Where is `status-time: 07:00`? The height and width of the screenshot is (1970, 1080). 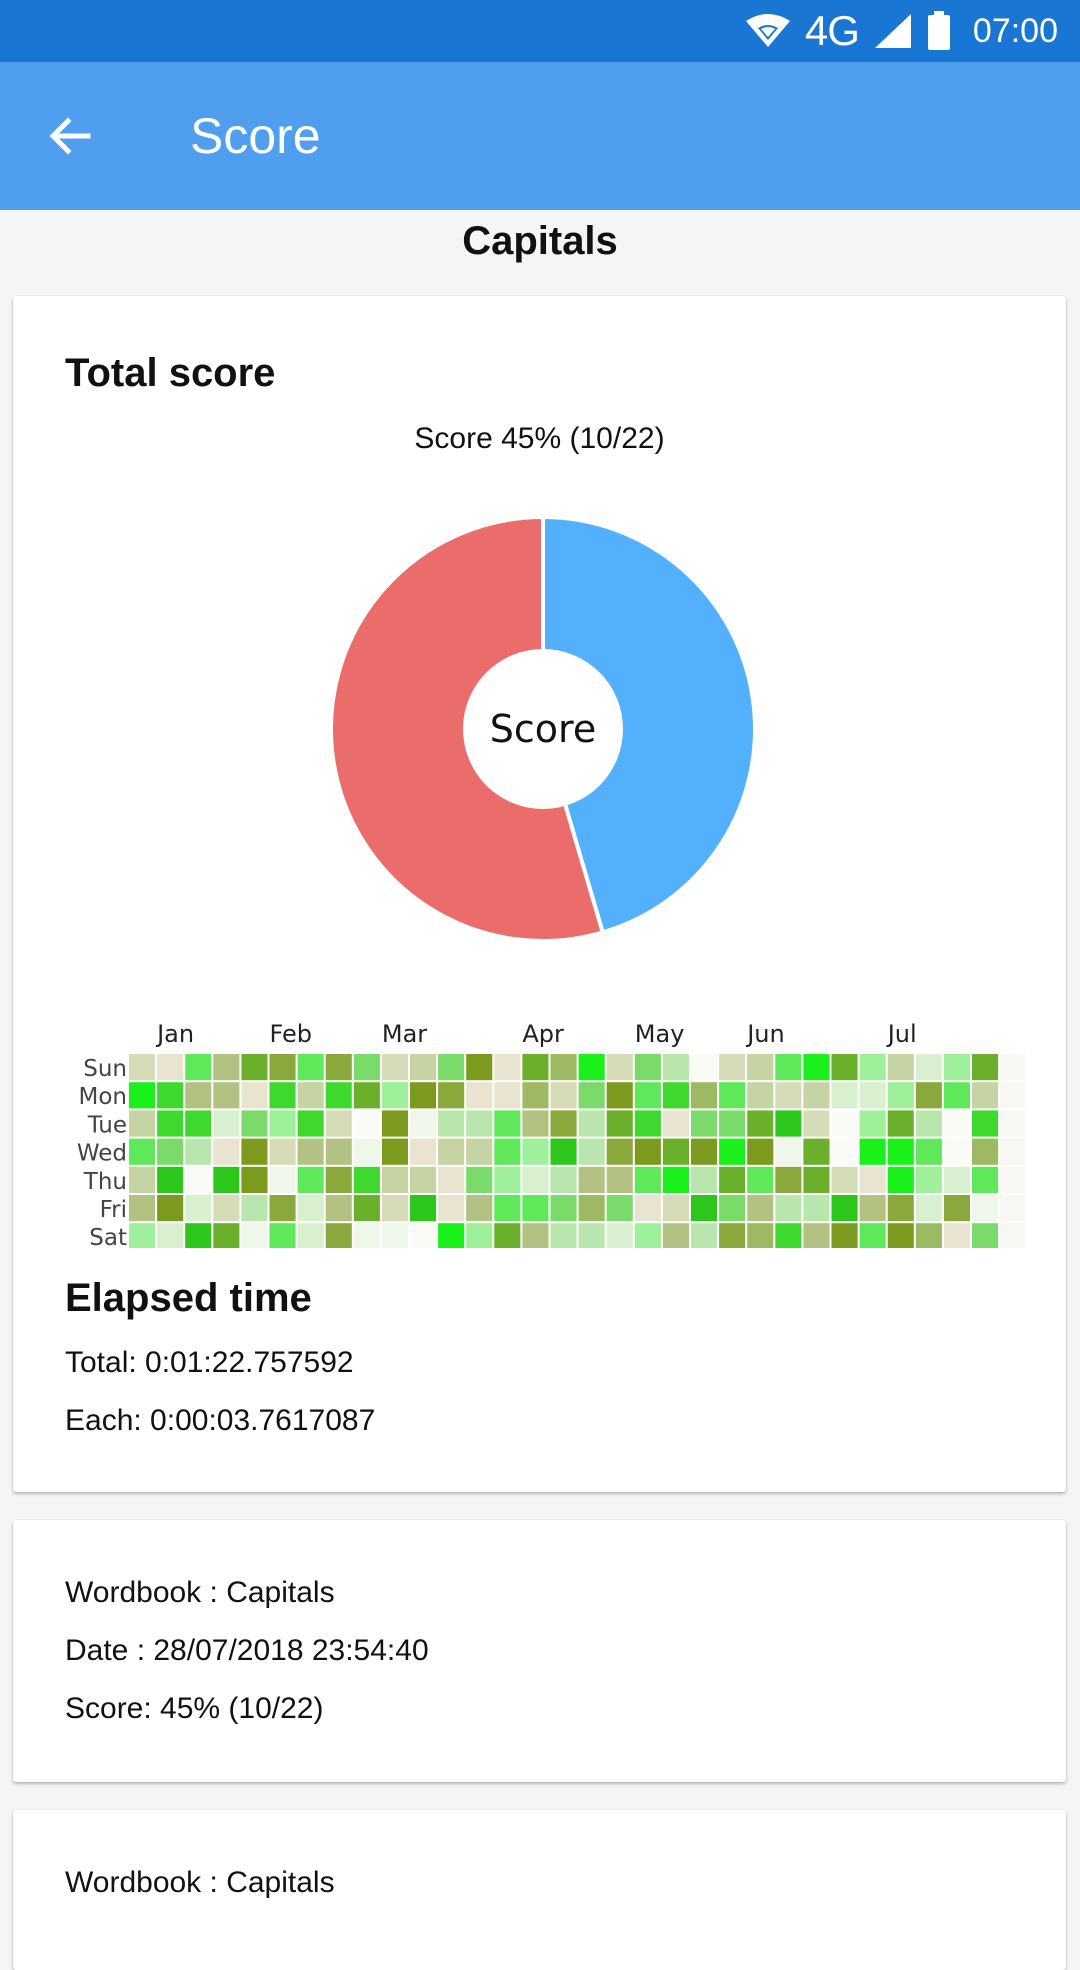
status-time: 07:00 is located at coordinates (1015, 30).